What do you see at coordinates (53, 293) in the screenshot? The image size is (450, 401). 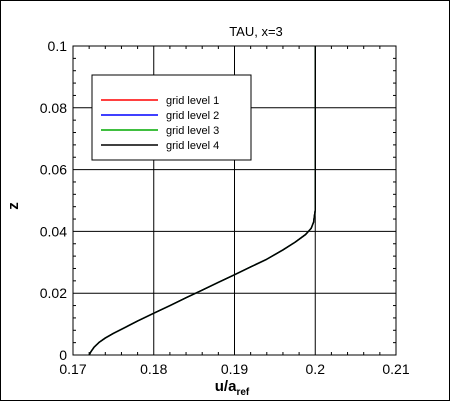 I see `y-tick-label: 0.02` at bounding box center [53, 293].